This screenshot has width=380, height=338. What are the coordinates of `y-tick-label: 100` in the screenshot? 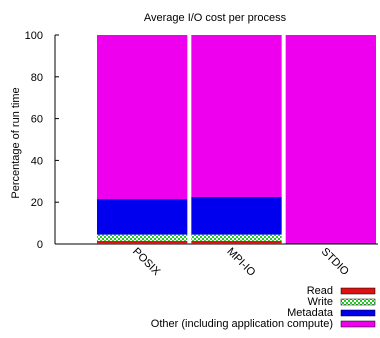 It's located at (34, 36).